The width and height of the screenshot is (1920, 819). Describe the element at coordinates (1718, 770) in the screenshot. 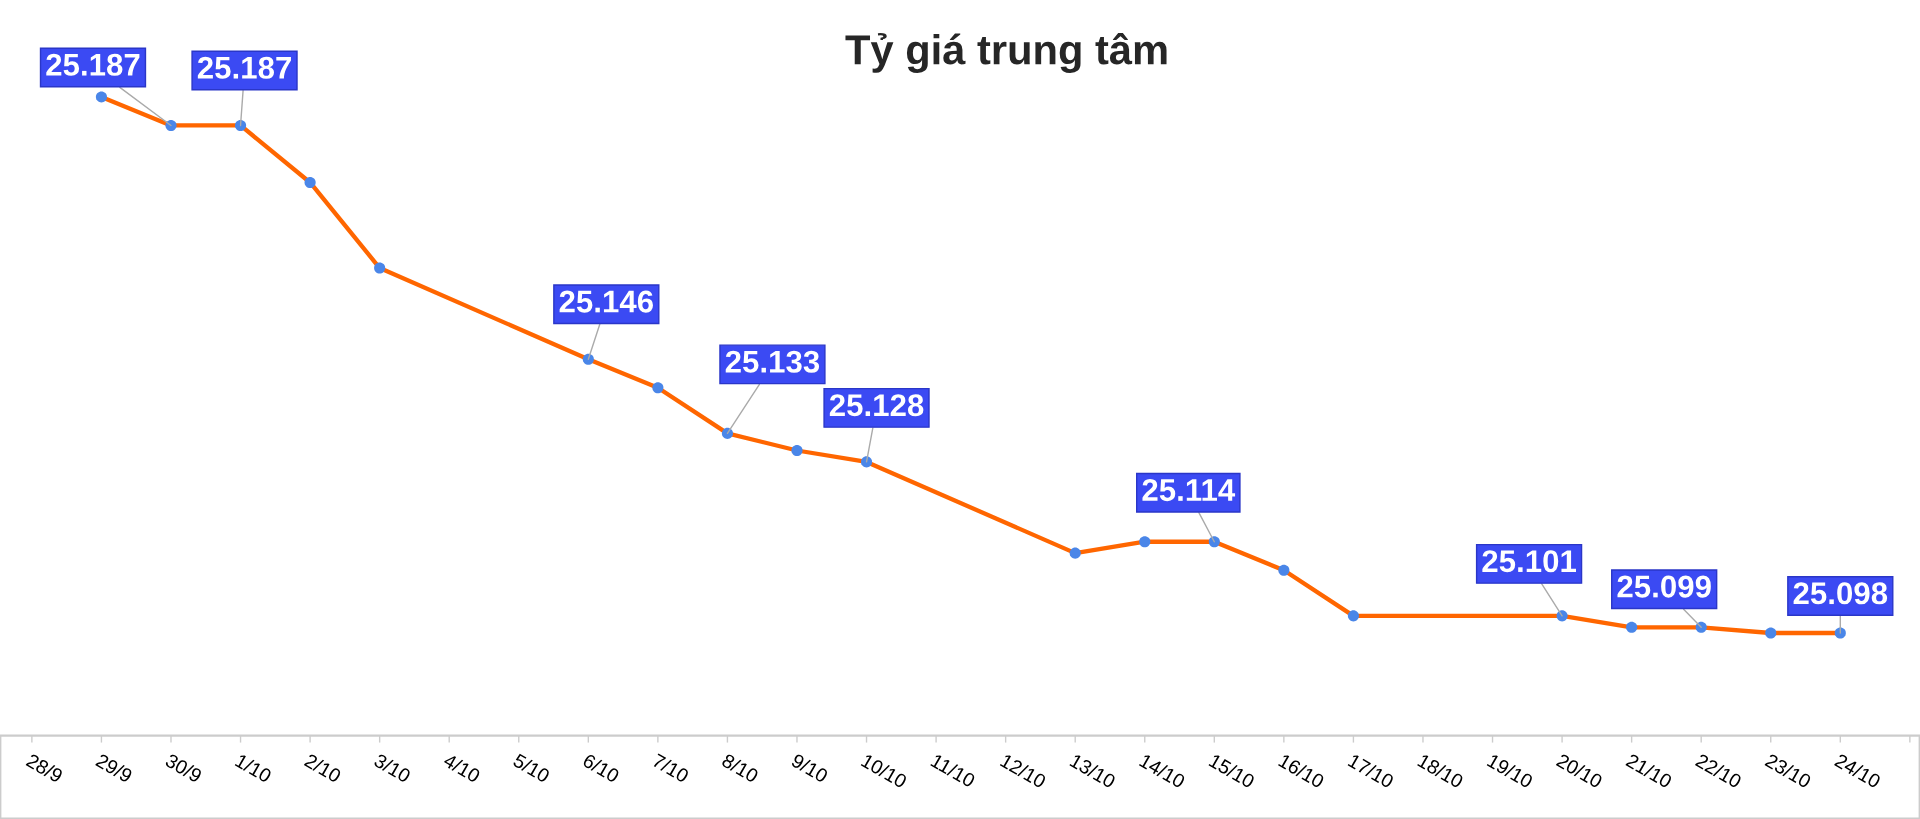

I see `x-tick-label: 22/10` at that location.